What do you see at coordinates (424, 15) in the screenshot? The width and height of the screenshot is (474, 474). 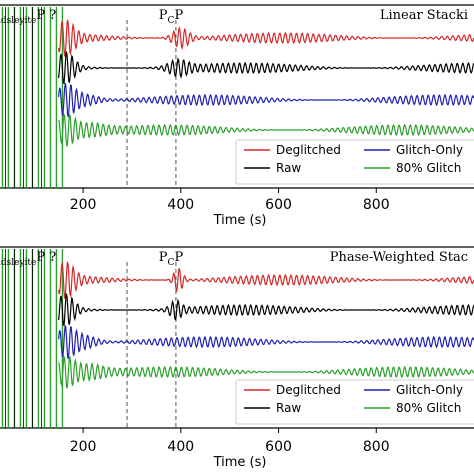 I see `panel-title: Linear Stacki` at bounding box center [424, 15].